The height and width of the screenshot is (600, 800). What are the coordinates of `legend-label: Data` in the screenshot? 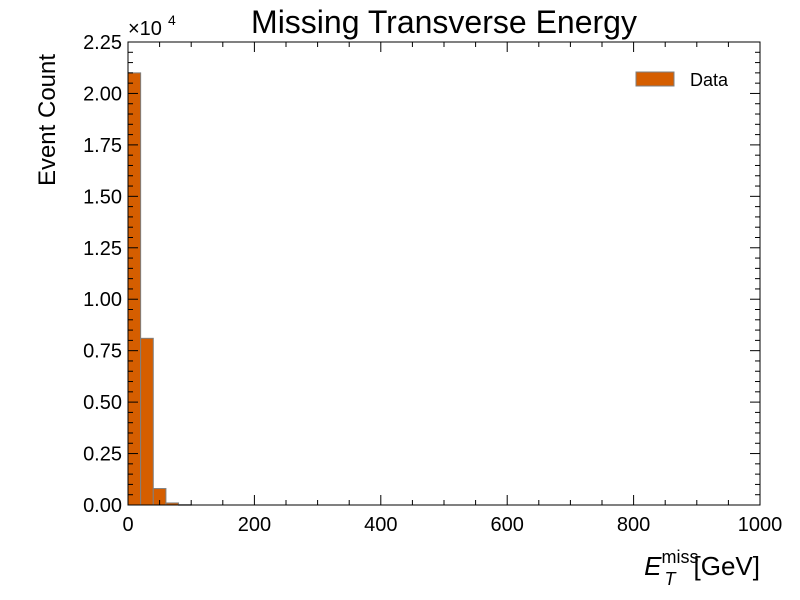 It's located at (709, 80).